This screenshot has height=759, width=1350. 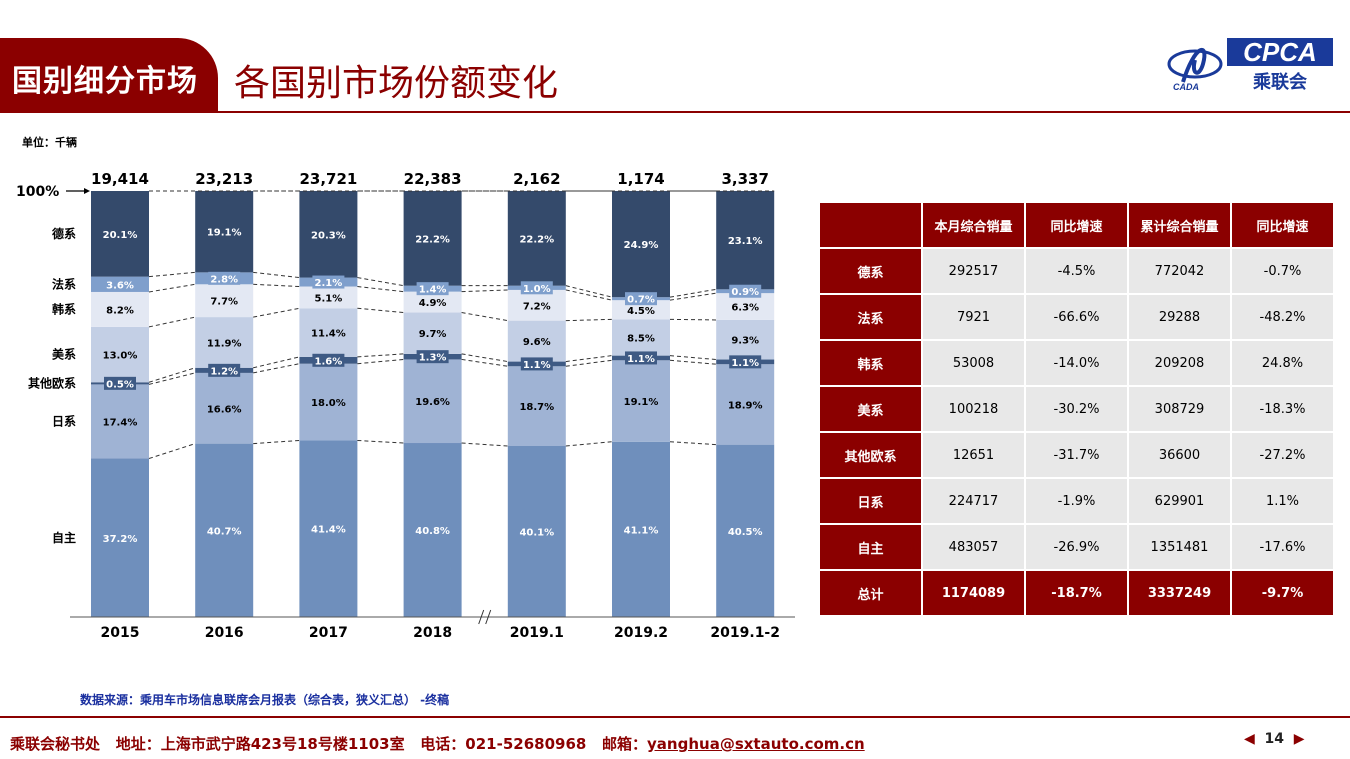 What do you see at coordinates (105, 81) in the screenshot?
I see `section-tag-text: 国别细分市场` at bounding box center [105, 81].